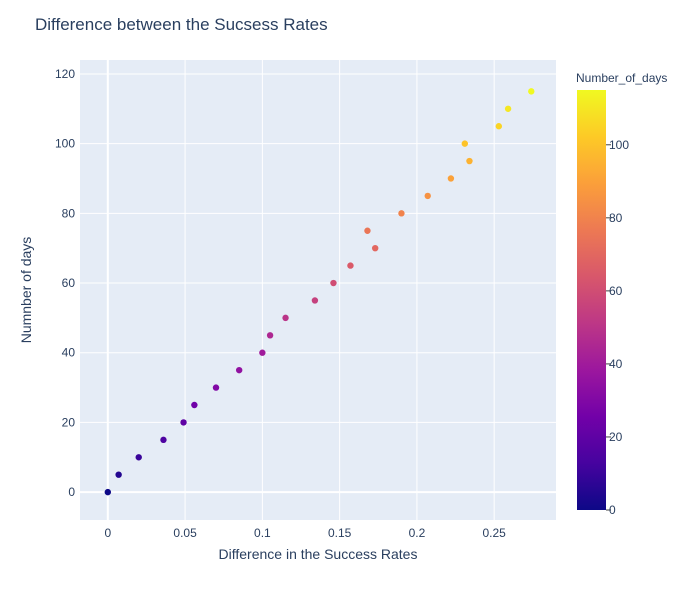  I want to click on y-tick-label: 40, so click(69, 353).